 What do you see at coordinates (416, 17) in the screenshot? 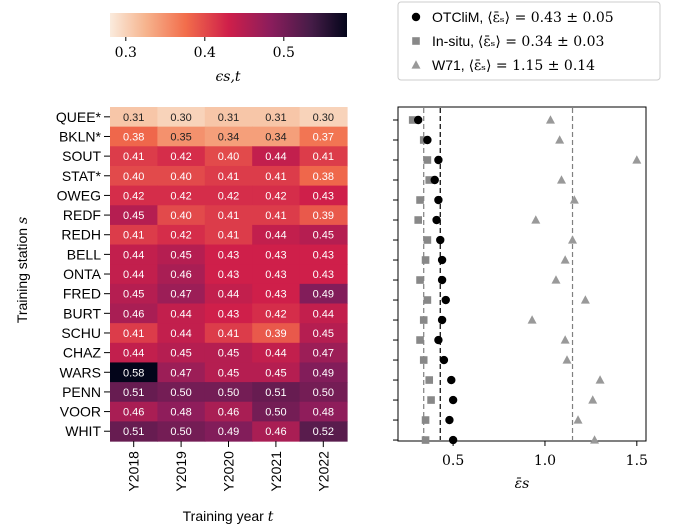
I see `legend-marker-circle` at bounding box center [416, 17].